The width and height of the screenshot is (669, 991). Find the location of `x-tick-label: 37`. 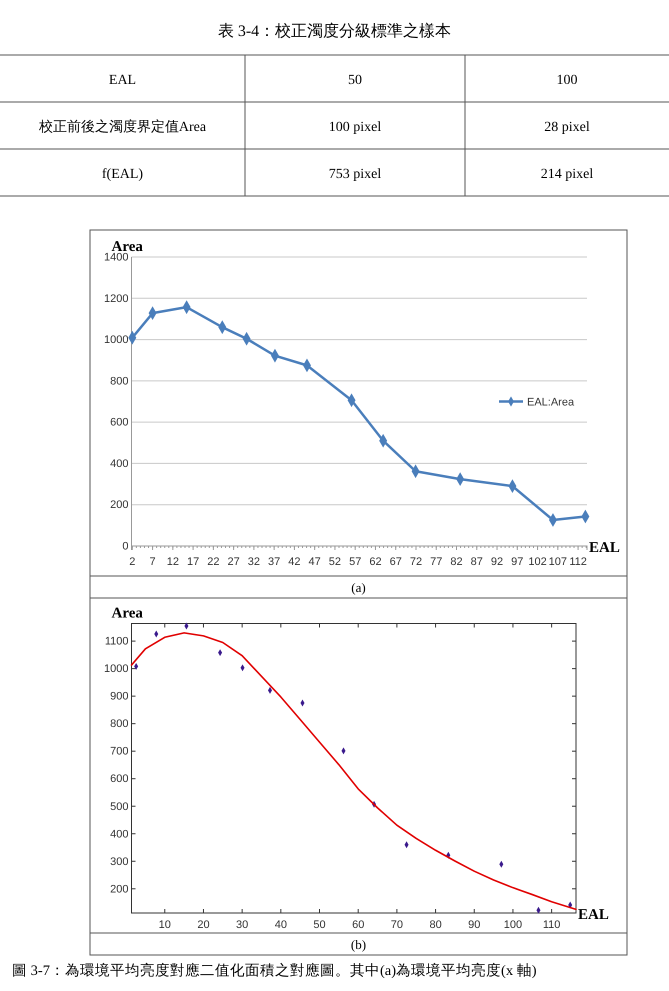

x-tick-label: 37 is located at coordinates (274, 562).